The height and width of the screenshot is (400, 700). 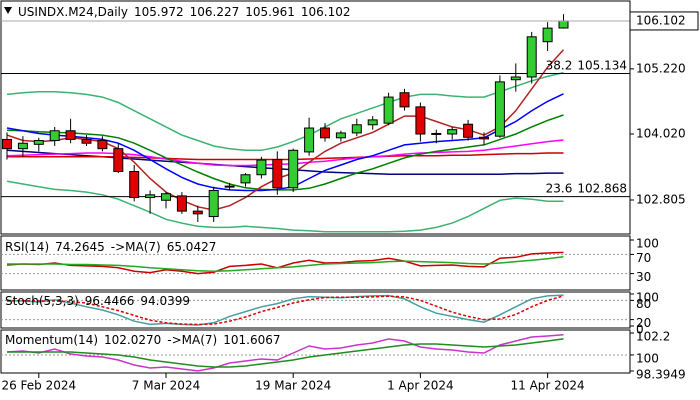 I want to click on x-tick-label: 26 Feb 2024, so click(x=38, y=386).